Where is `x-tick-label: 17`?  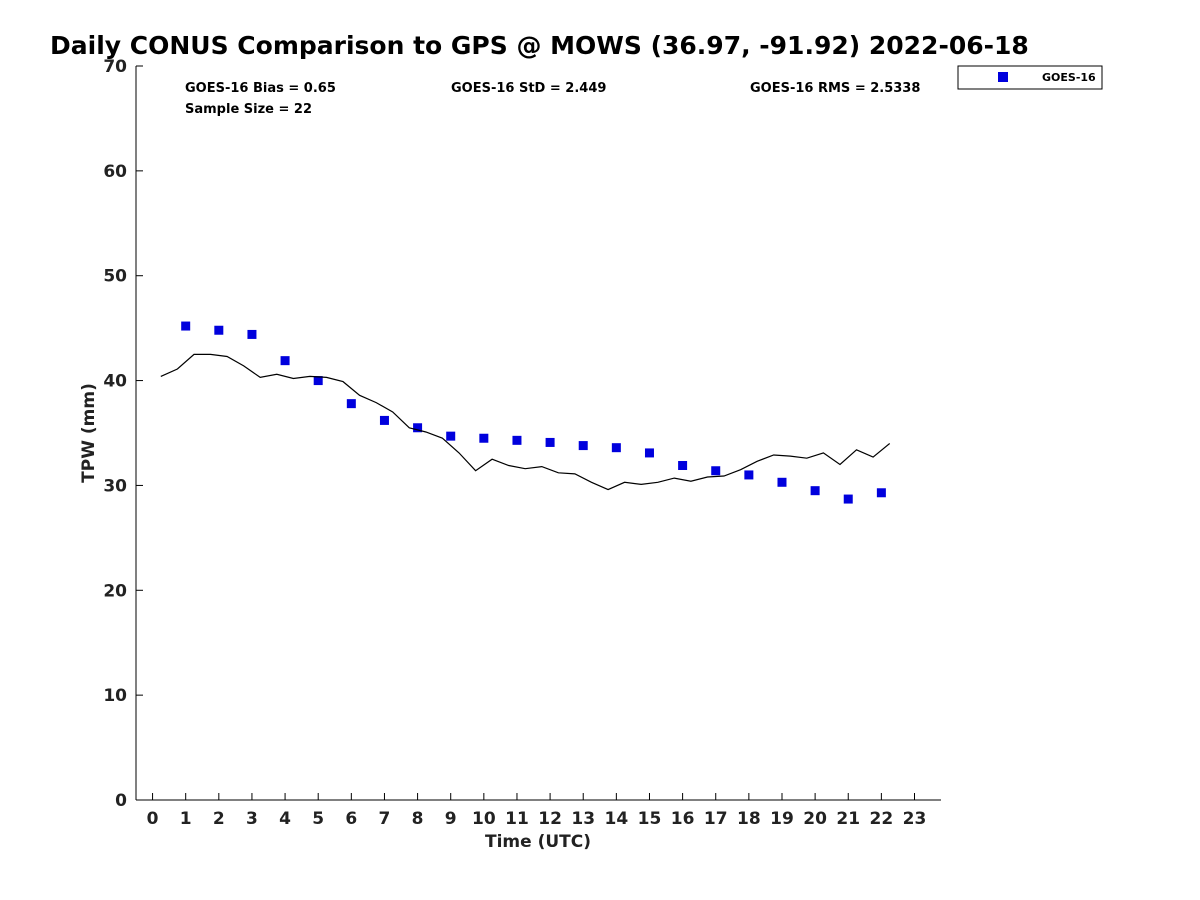
x-tick-label: 17 is located at coordinates (716, 819).